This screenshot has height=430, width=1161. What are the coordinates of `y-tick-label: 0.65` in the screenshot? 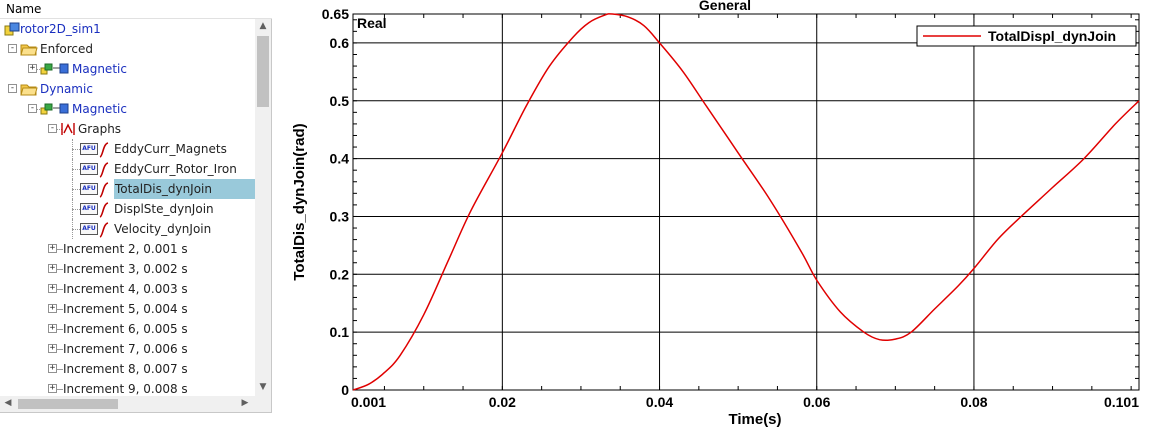 It's located at (335, 14).